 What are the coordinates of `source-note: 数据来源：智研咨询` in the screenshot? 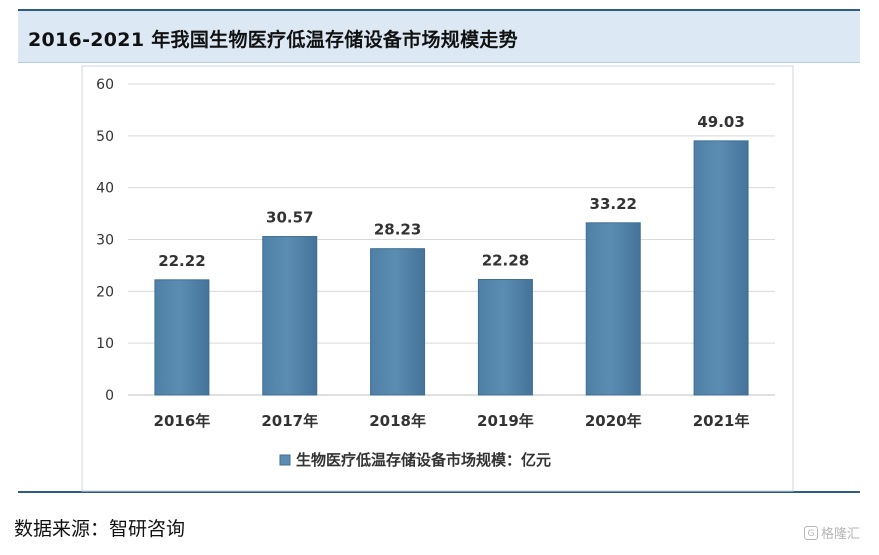 It's located at (100, 529).